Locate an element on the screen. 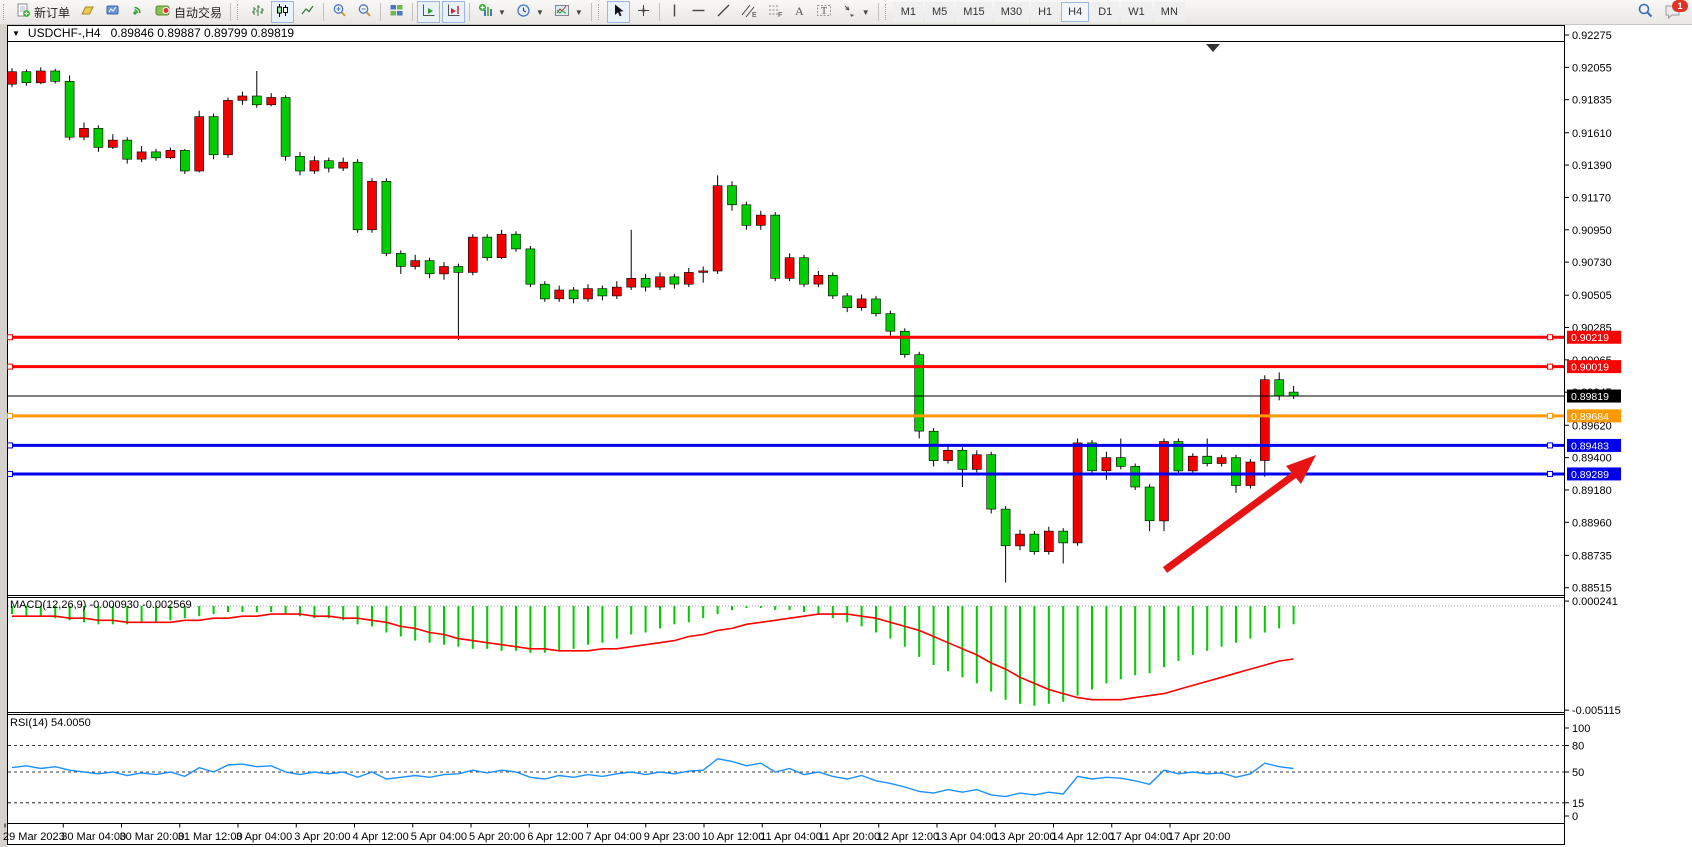 The height and width of the screenshot is (847, 1692). time-tick-label: 10 Apr 12:00 is located at coordinates (733, 837).